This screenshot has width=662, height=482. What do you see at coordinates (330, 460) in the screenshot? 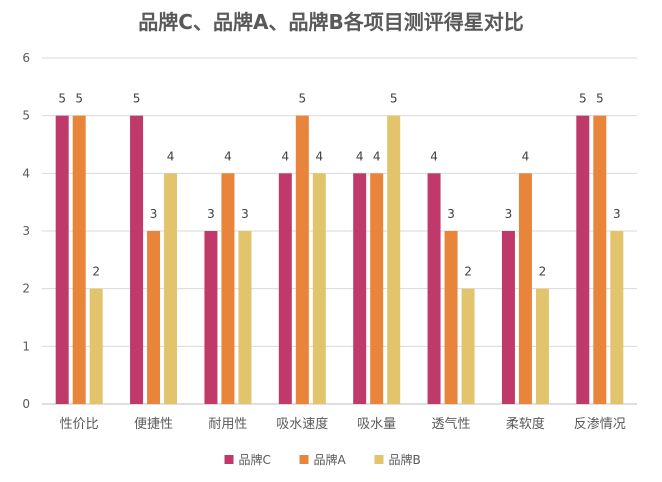
I see `legend-label: 品牌A` at bounding box center [330, 460].